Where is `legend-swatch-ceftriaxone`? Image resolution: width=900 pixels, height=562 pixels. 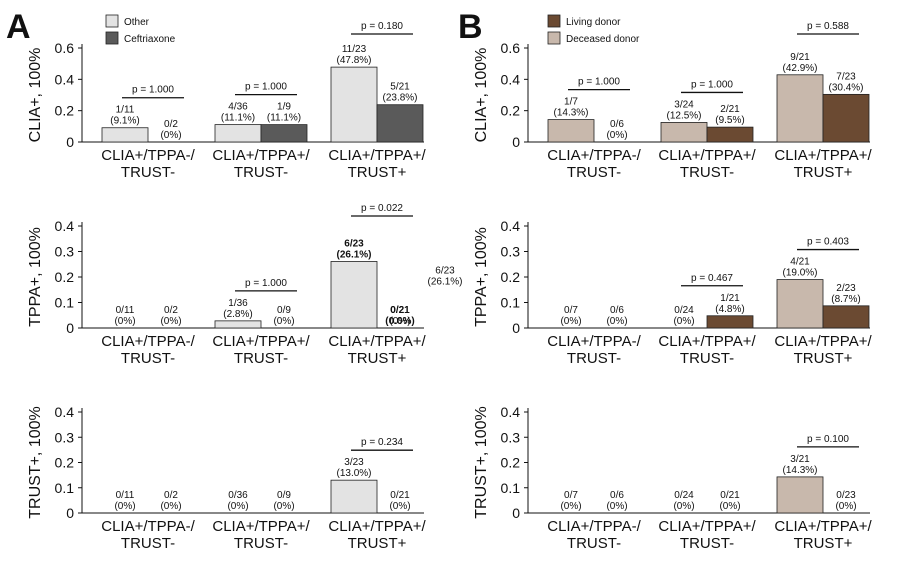
legend-swatch-ceftriaxone is located at coordinates (112, 38).